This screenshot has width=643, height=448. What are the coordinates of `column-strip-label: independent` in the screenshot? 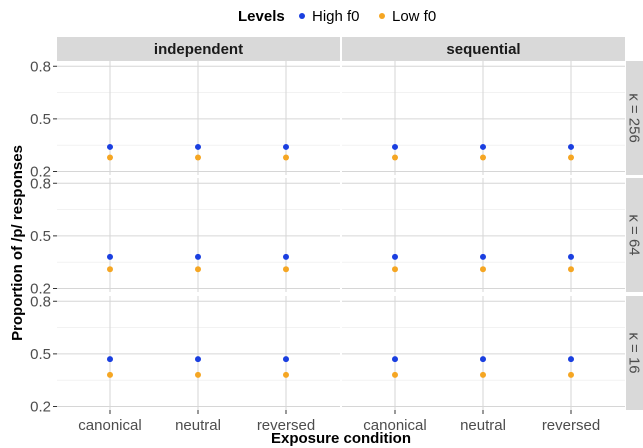 It's located at (198, 49).